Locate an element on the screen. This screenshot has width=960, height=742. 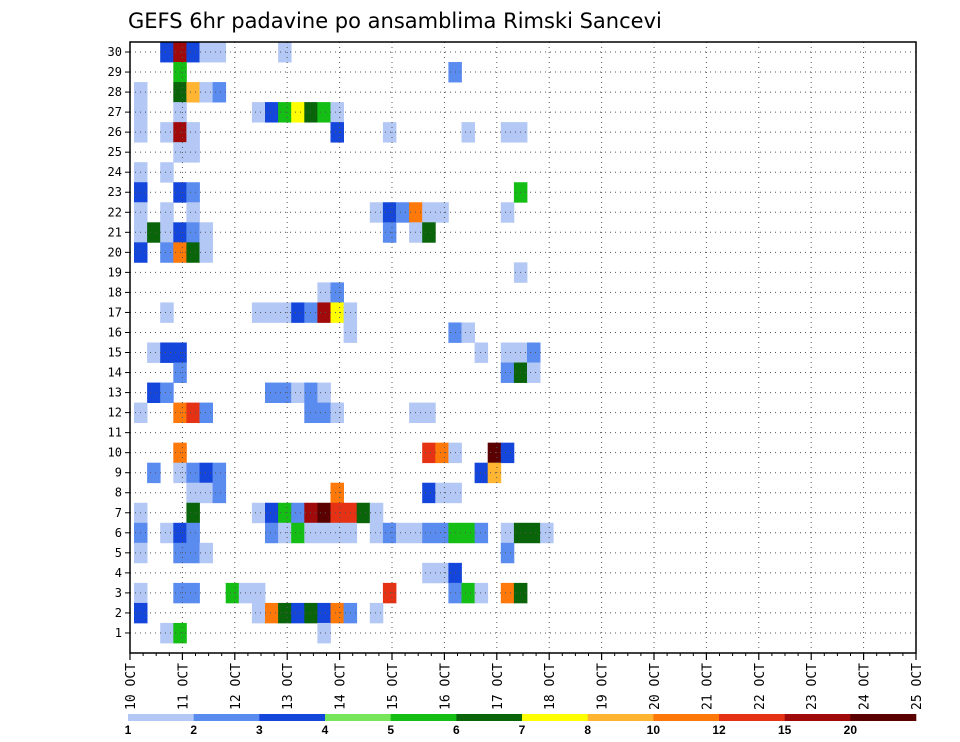
x-tick-label: 24 OCT is located at coordinates (865, 686).